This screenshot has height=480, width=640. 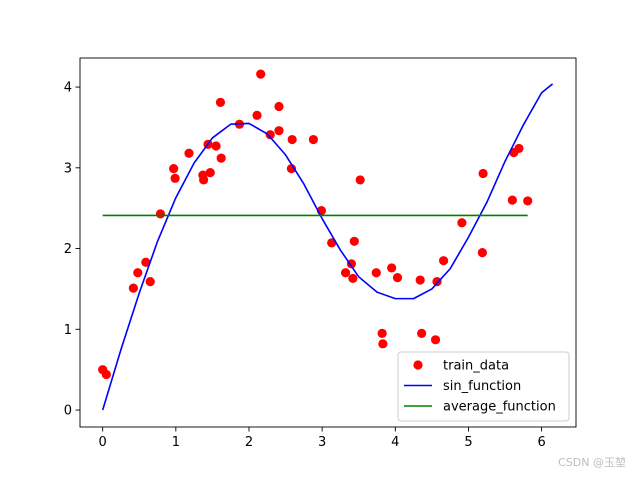 What do you see at coordinates (68, 168) in the screenshot?
I see `y-tick-label: 3` at bounding box center [68, 168].